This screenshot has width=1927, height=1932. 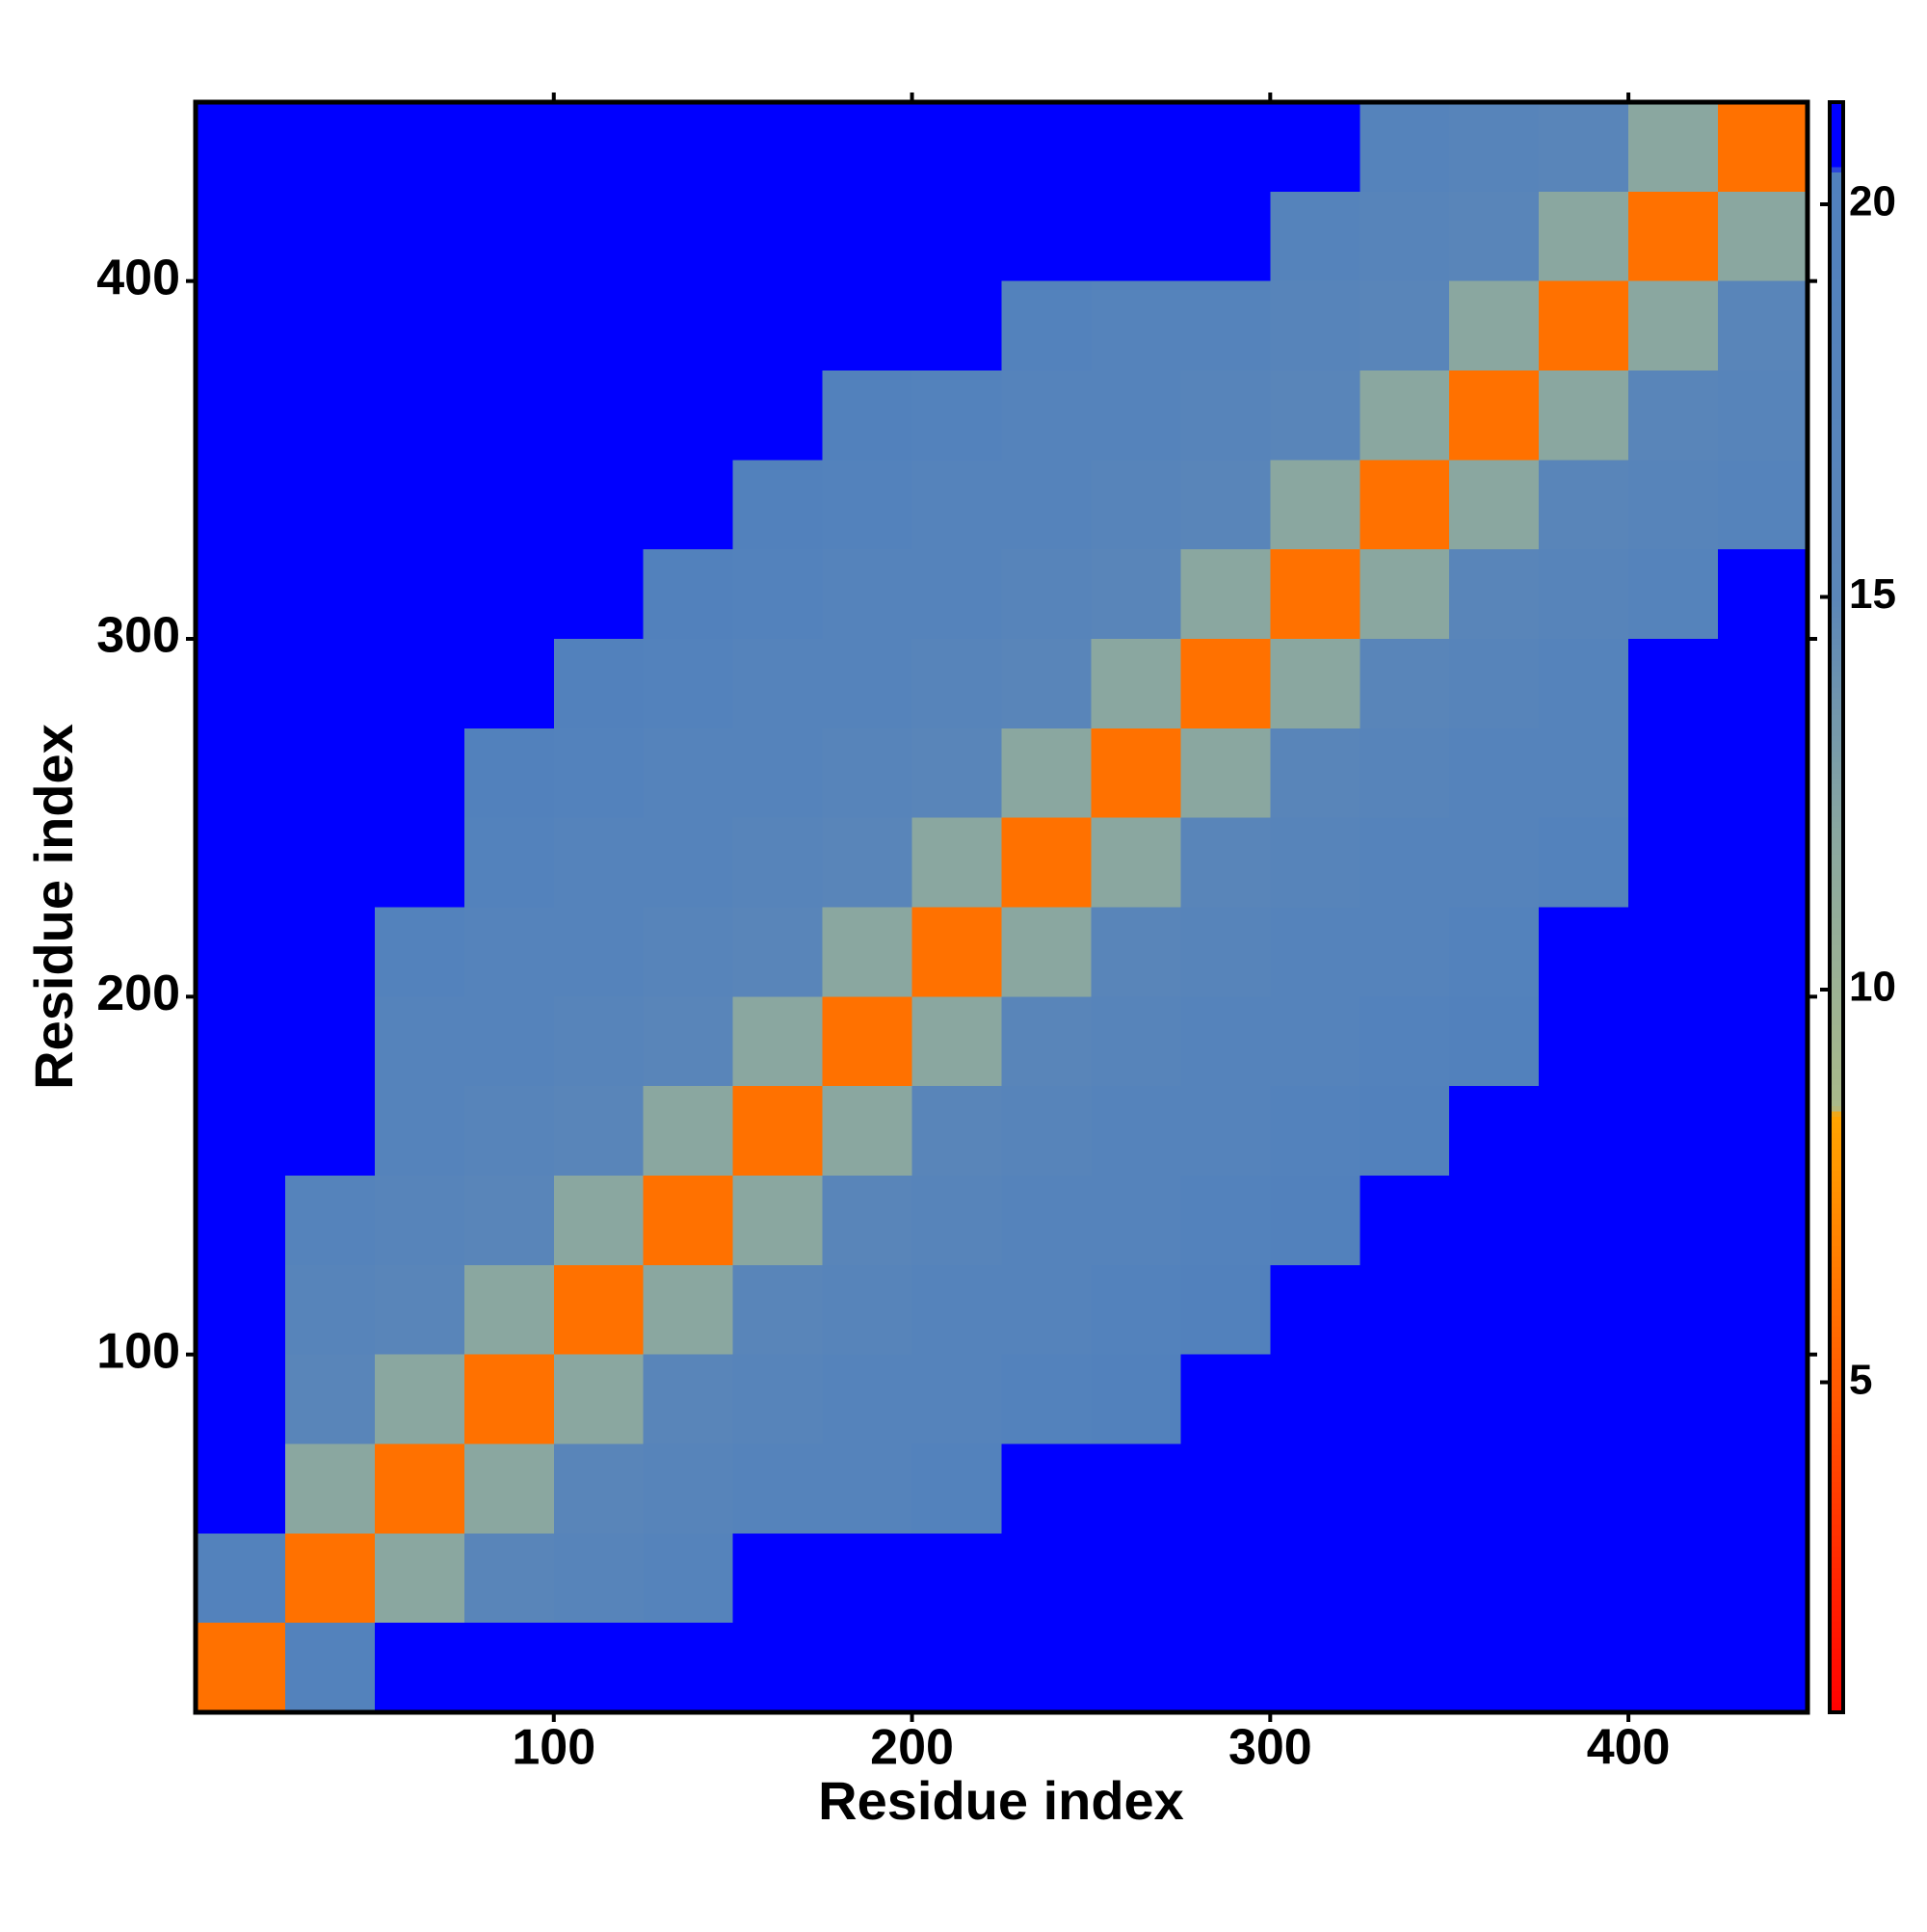 I want to click on colorbar-tick-label: 5, so click(x=1861, y=1379).